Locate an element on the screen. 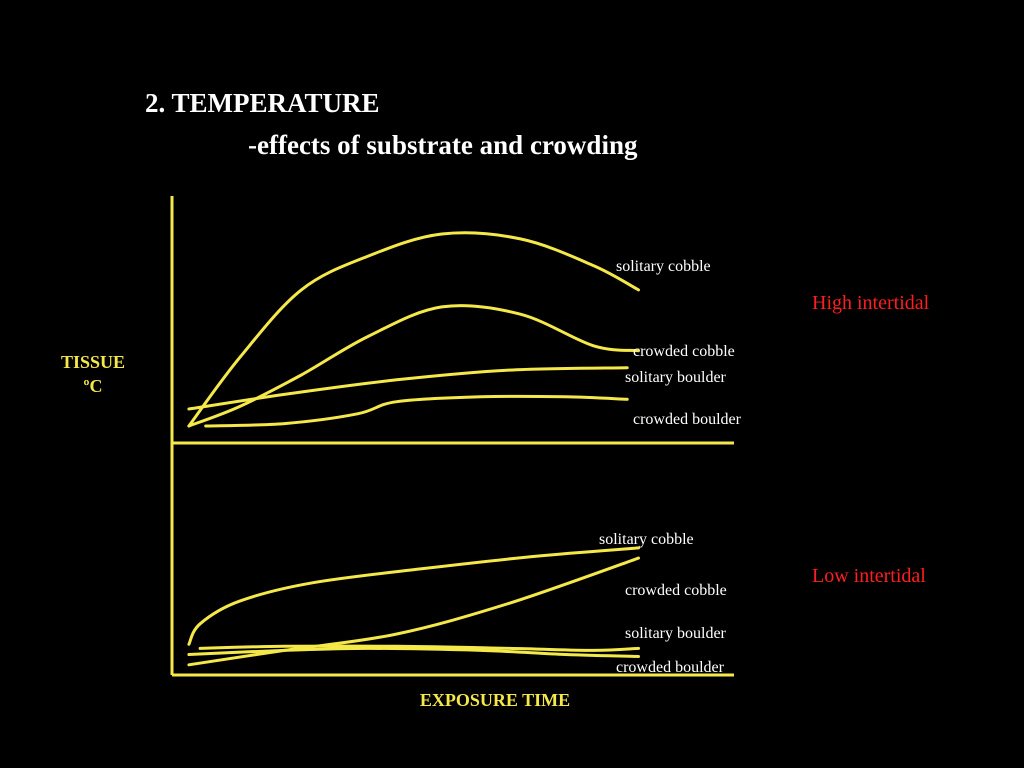  series-line-high-solitary-cobble is located at coordinates (413, 329).